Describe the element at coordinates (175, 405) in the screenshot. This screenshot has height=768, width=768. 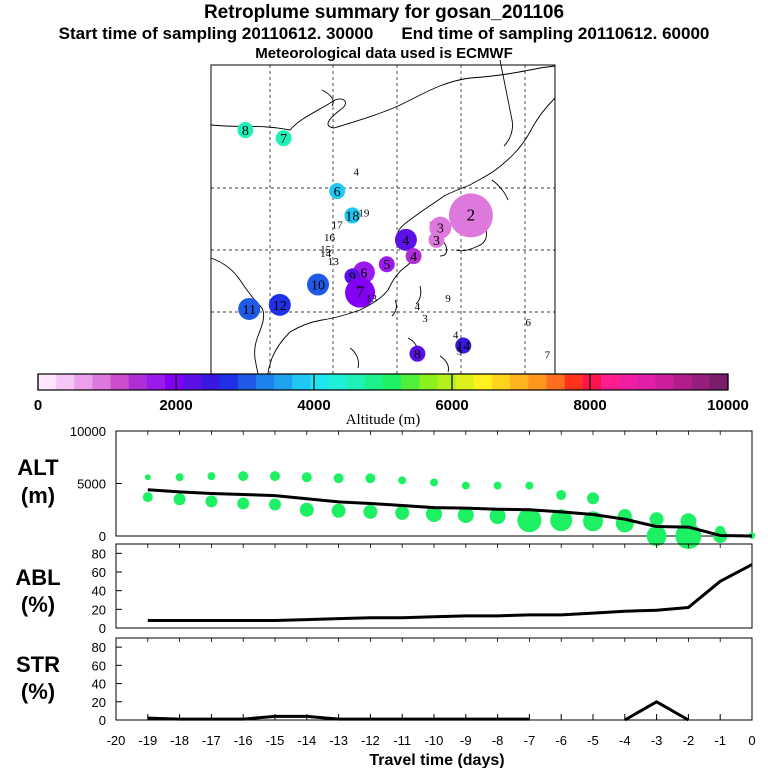
I see `colorbar-tick-label: 2000` at that location.